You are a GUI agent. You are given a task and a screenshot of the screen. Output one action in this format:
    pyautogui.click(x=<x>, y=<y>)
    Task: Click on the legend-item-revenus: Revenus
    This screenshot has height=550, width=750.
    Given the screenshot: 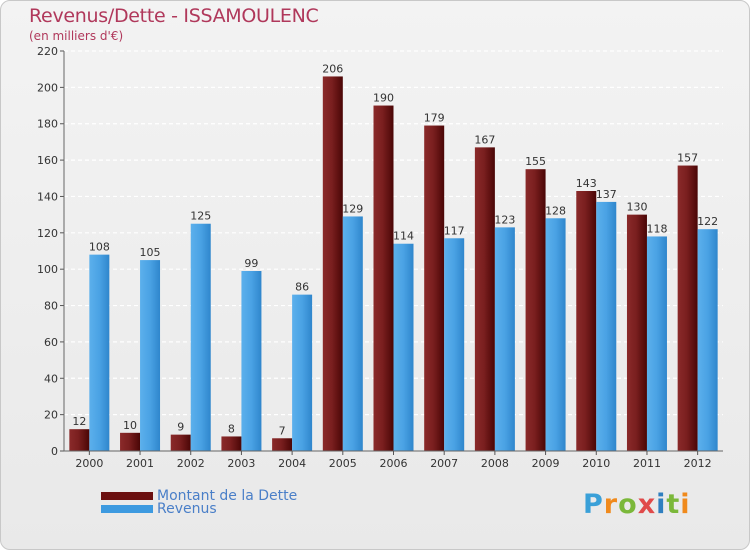 What is the action you would take?
    pyautogui.click(x=159, y=509)
    